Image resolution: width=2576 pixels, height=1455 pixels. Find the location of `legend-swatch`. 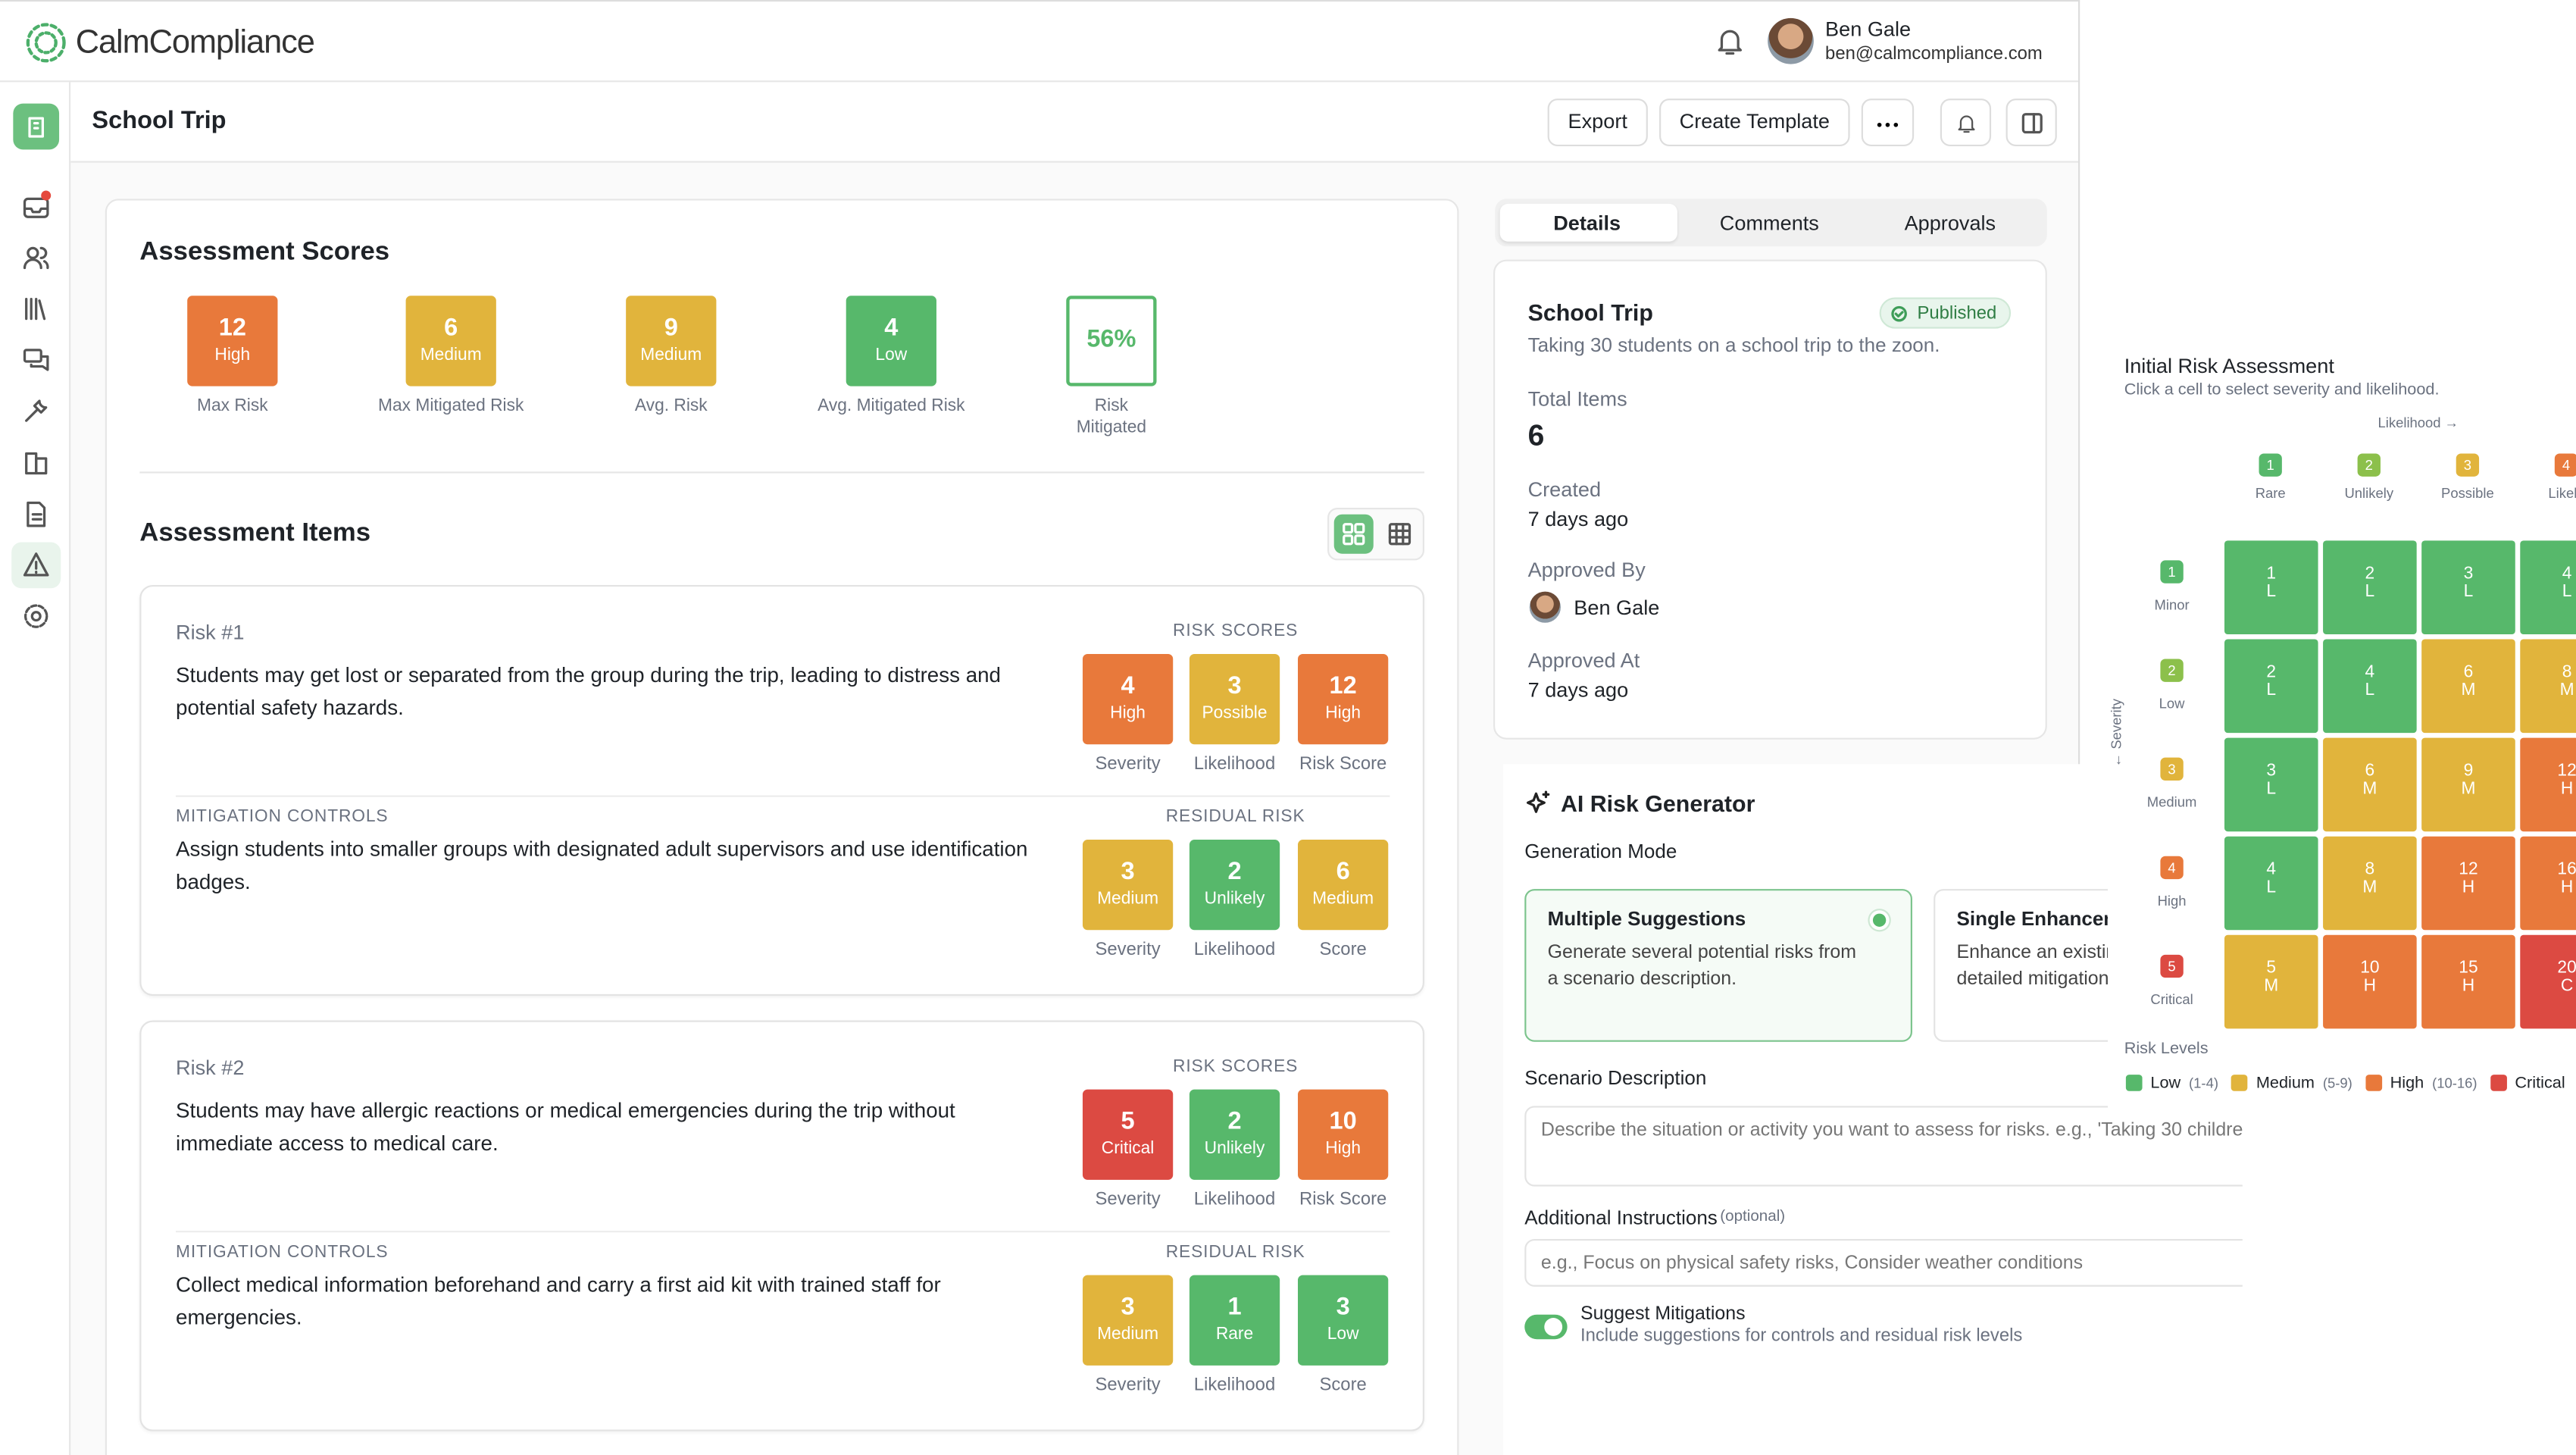

legend-swatch is located at coordinates (2499, 1083).